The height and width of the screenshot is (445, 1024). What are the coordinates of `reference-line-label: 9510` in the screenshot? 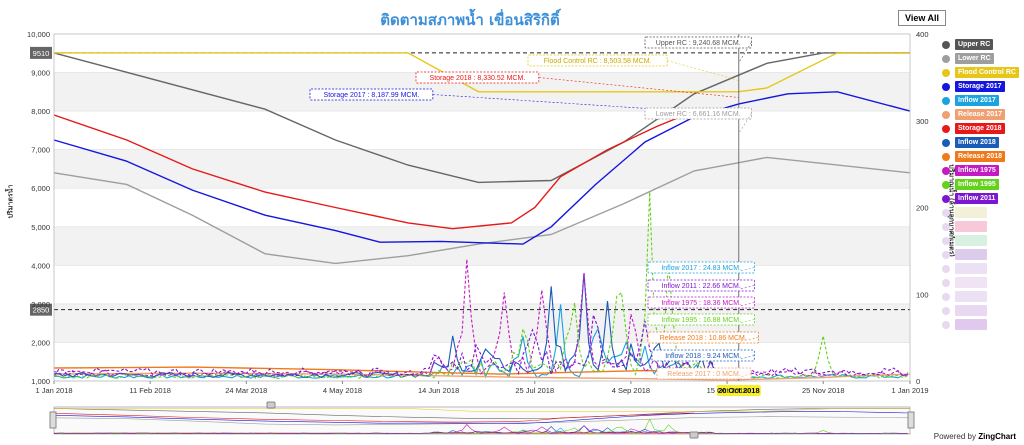 It's located at (41, 53).